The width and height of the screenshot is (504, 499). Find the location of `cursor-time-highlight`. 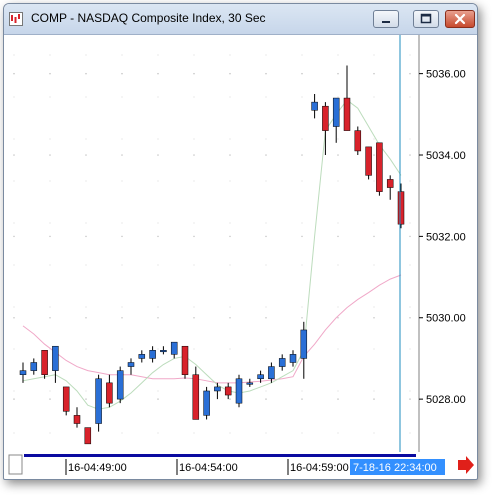

cursor-time-highlight is located at coordinates (397, 467).